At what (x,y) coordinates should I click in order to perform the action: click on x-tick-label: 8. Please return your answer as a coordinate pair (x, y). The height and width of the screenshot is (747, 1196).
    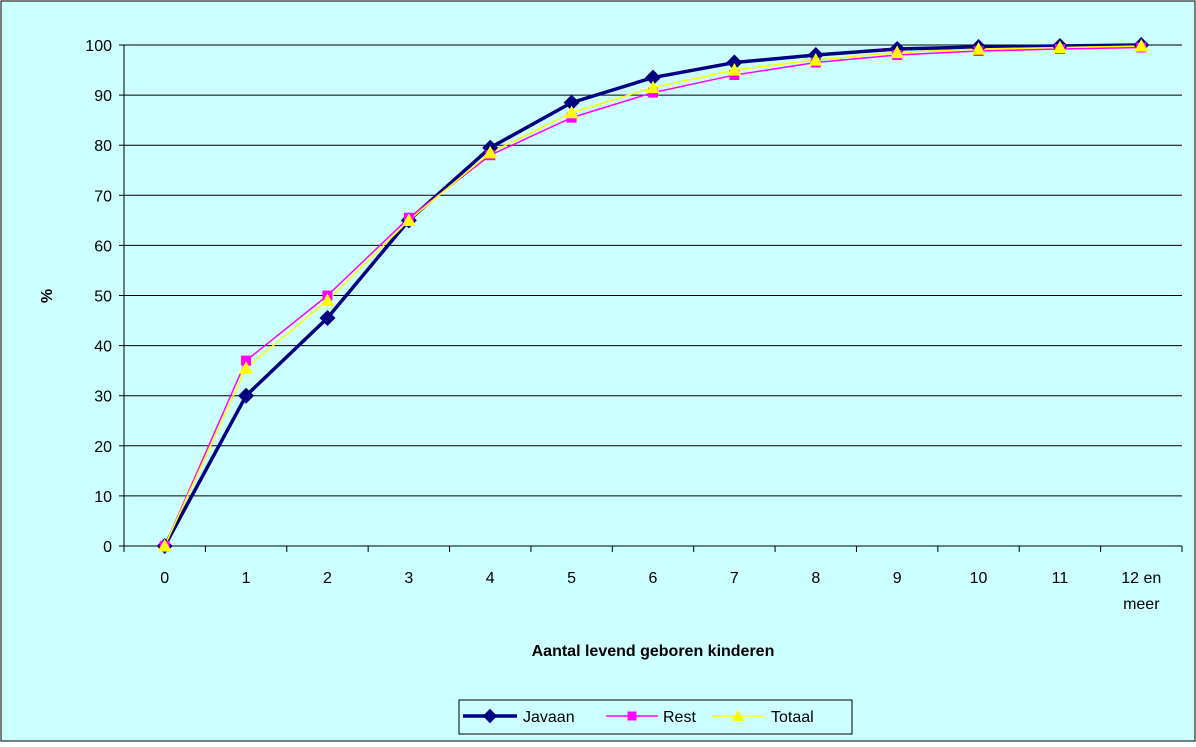
    Looking at the image, I should click on (815, 578).